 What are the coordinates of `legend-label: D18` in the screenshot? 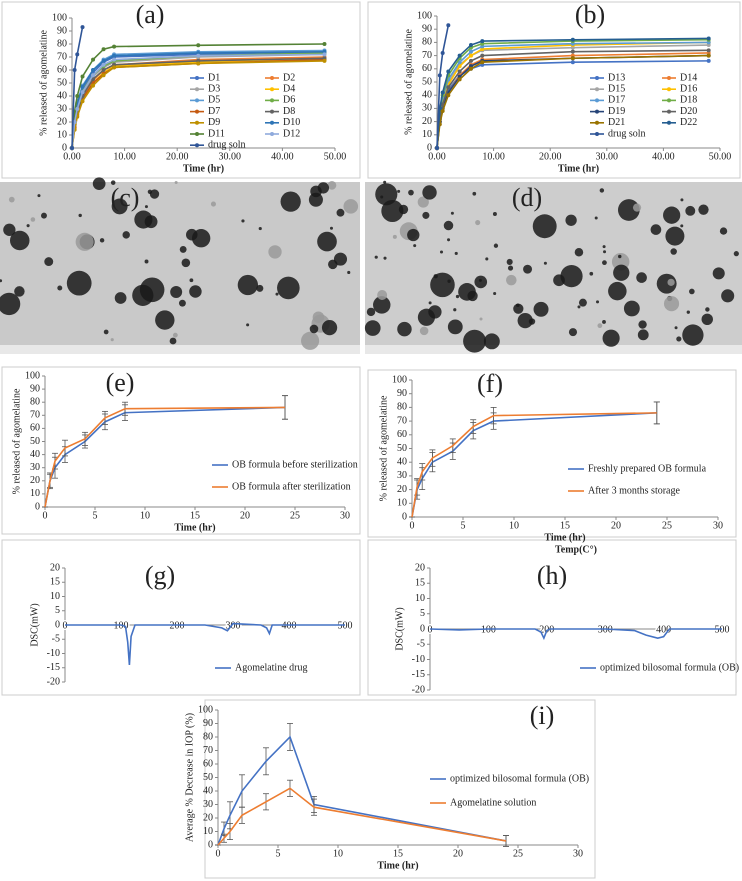 It's located at (688, 100).